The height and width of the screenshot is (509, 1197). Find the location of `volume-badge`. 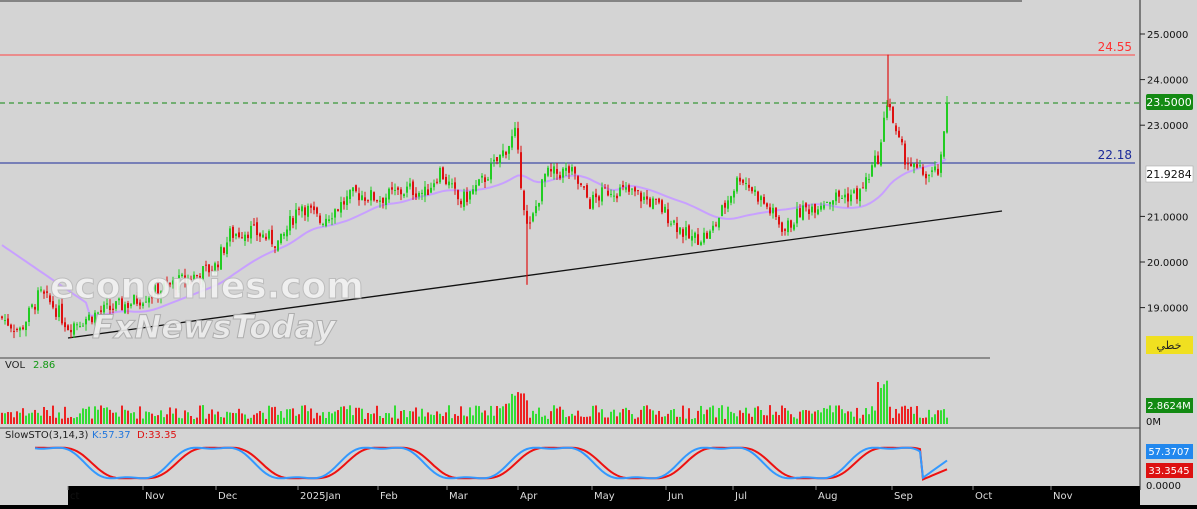

volume-badge is located at coordinates (1169, 405).